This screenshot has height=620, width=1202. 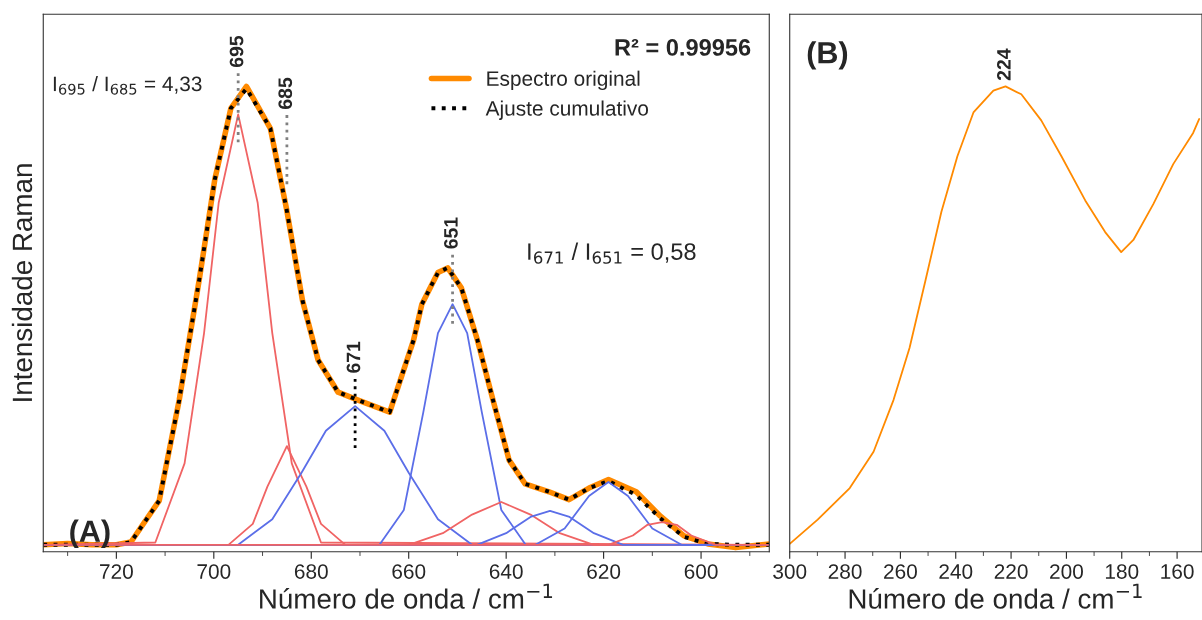 I want to click on x-tick-label: 160, so click(x=1177, y=571).